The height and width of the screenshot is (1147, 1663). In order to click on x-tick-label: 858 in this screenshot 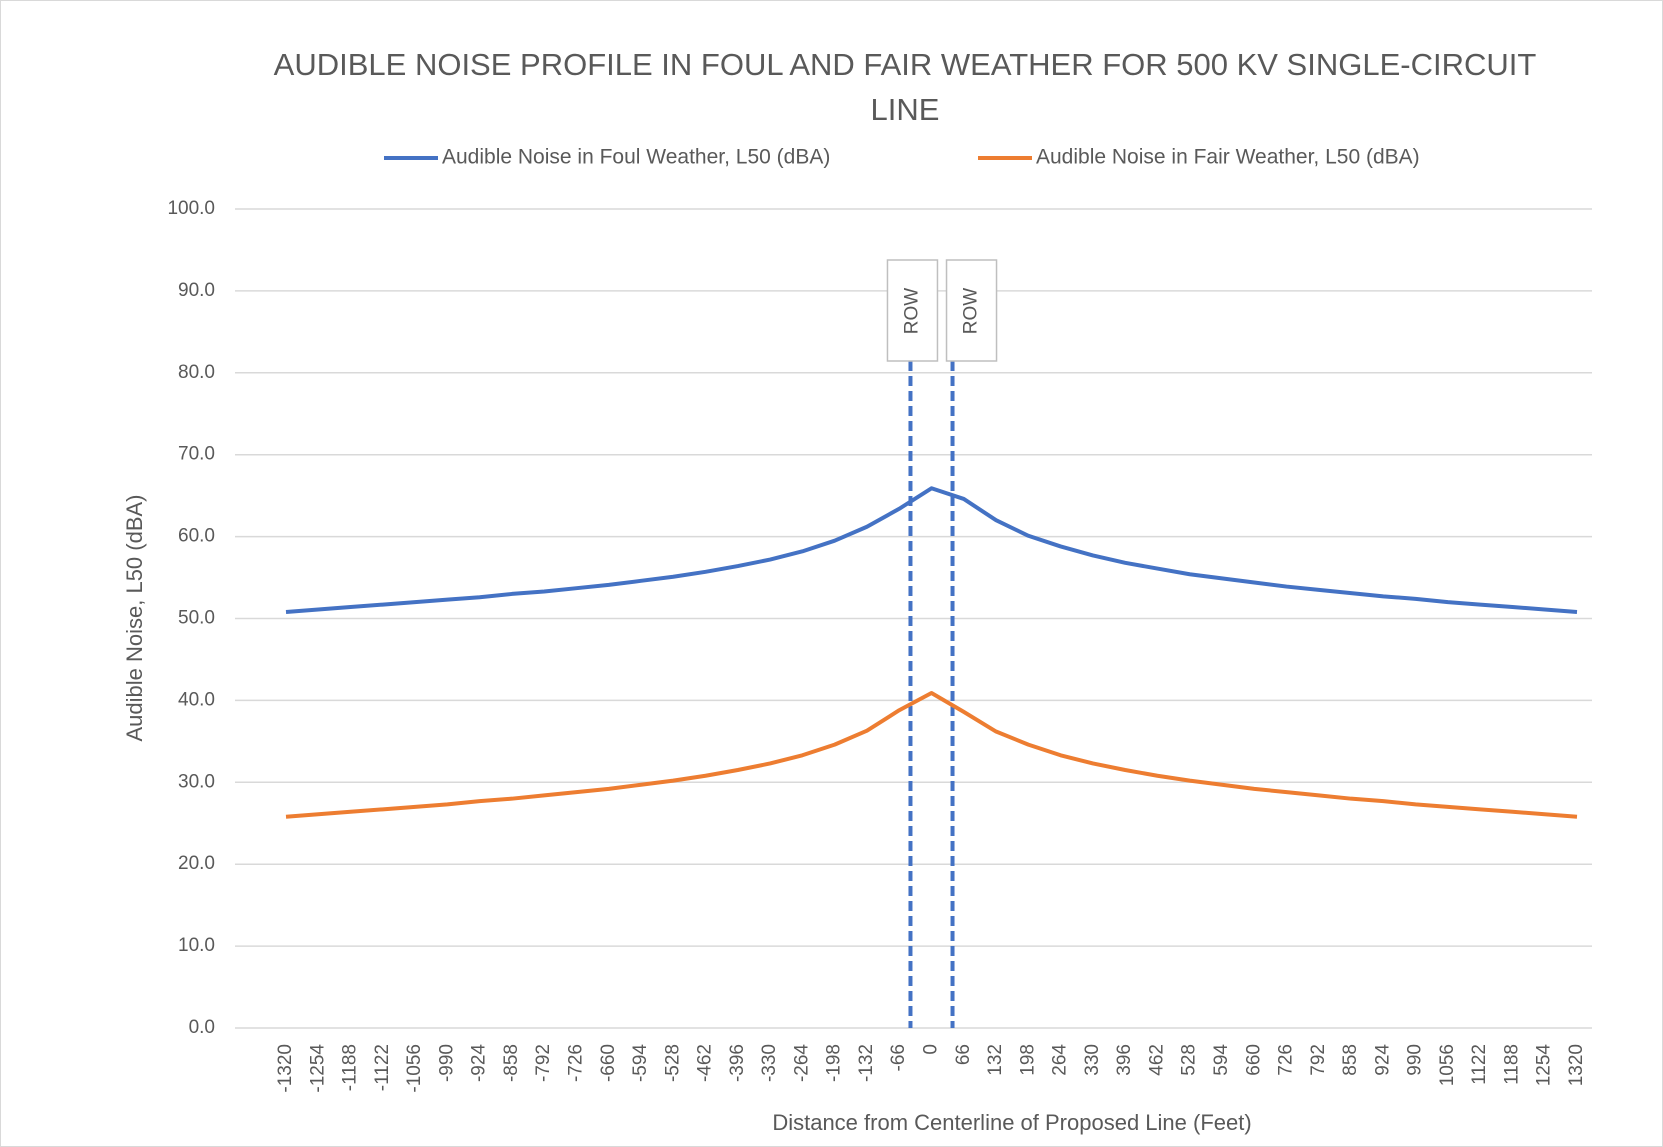, I will do `click(1350, 1060)`.